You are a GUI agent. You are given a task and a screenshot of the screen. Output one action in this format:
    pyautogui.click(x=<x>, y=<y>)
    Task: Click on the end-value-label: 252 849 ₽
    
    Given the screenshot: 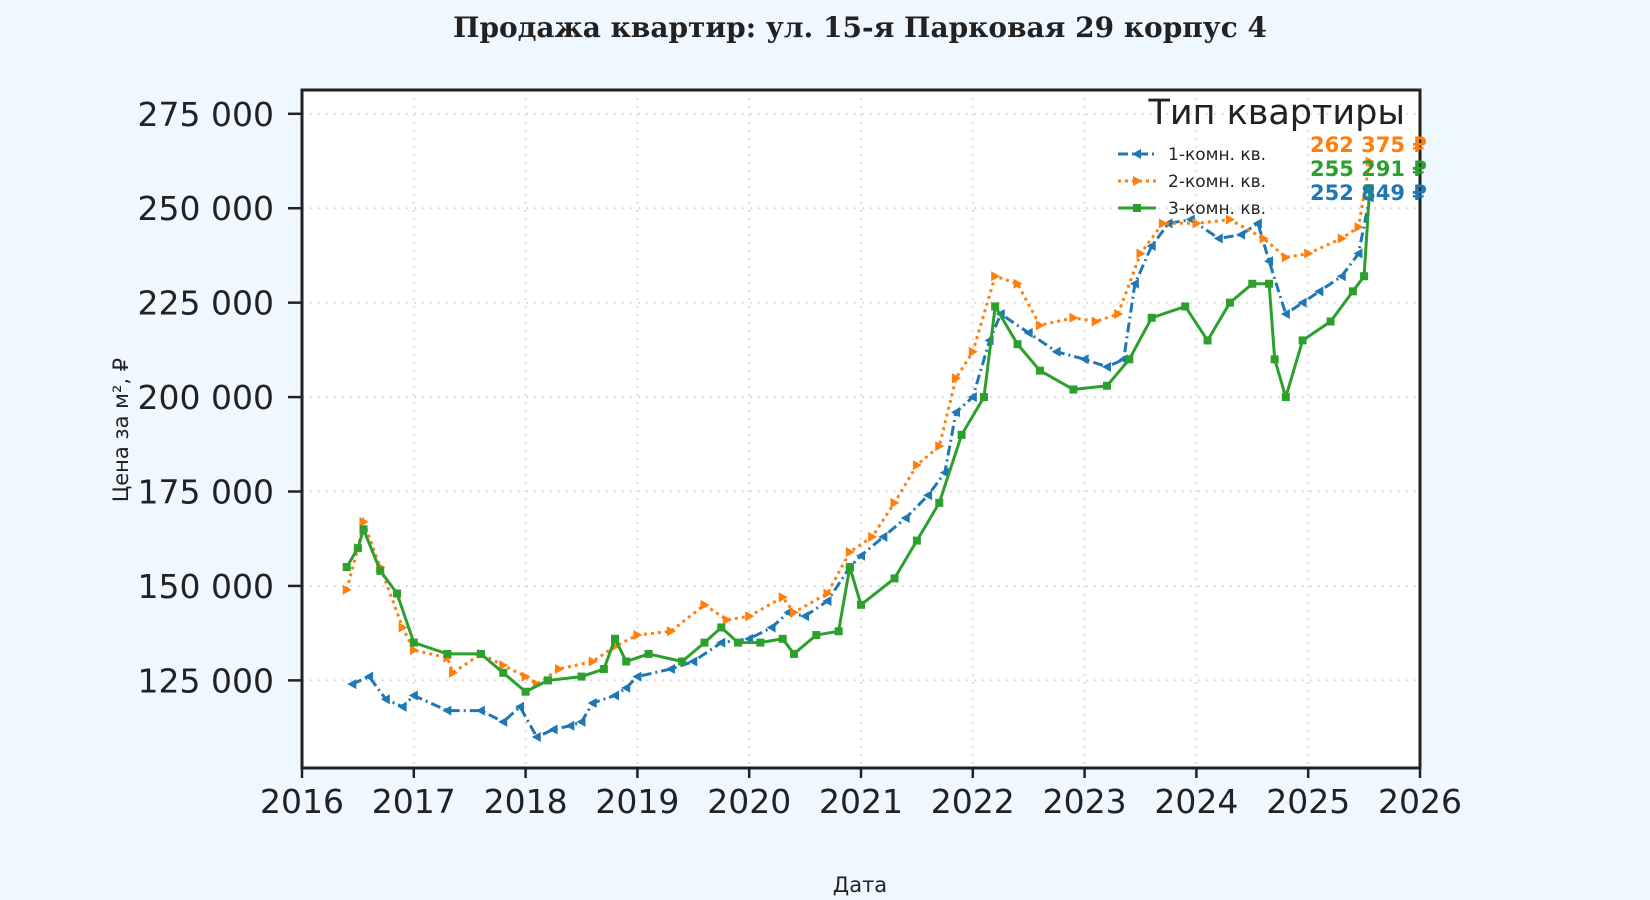 What is the action you would take?
    pyautogui.click(x=1368, y=193)
    